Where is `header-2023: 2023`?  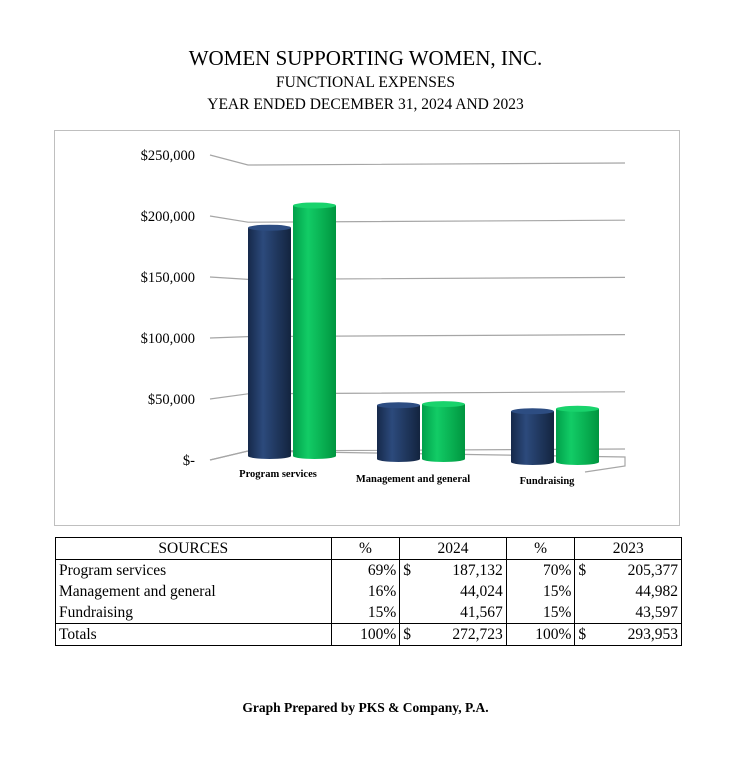 header-2023: 2023 is located at coordinates (628, 548).